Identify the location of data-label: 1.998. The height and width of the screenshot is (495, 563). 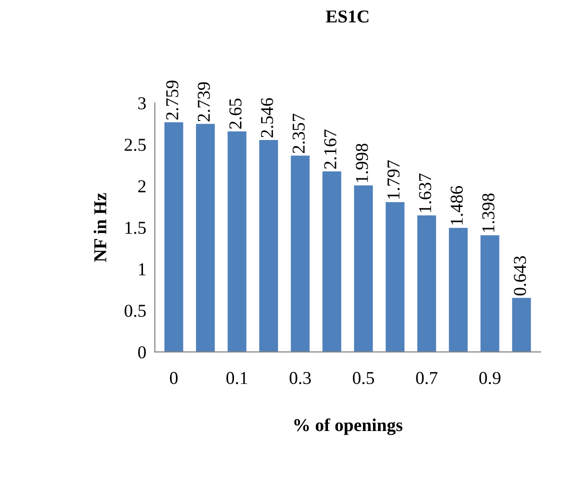
(362, 163).